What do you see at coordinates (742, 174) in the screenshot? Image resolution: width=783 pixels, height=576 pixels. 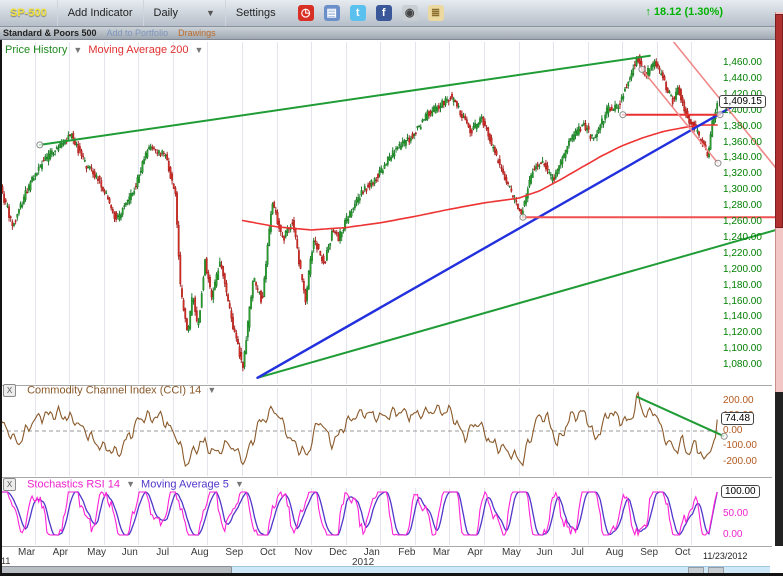 I see `price-axis-label: 1,320.00` at bounding box center [742, 174].